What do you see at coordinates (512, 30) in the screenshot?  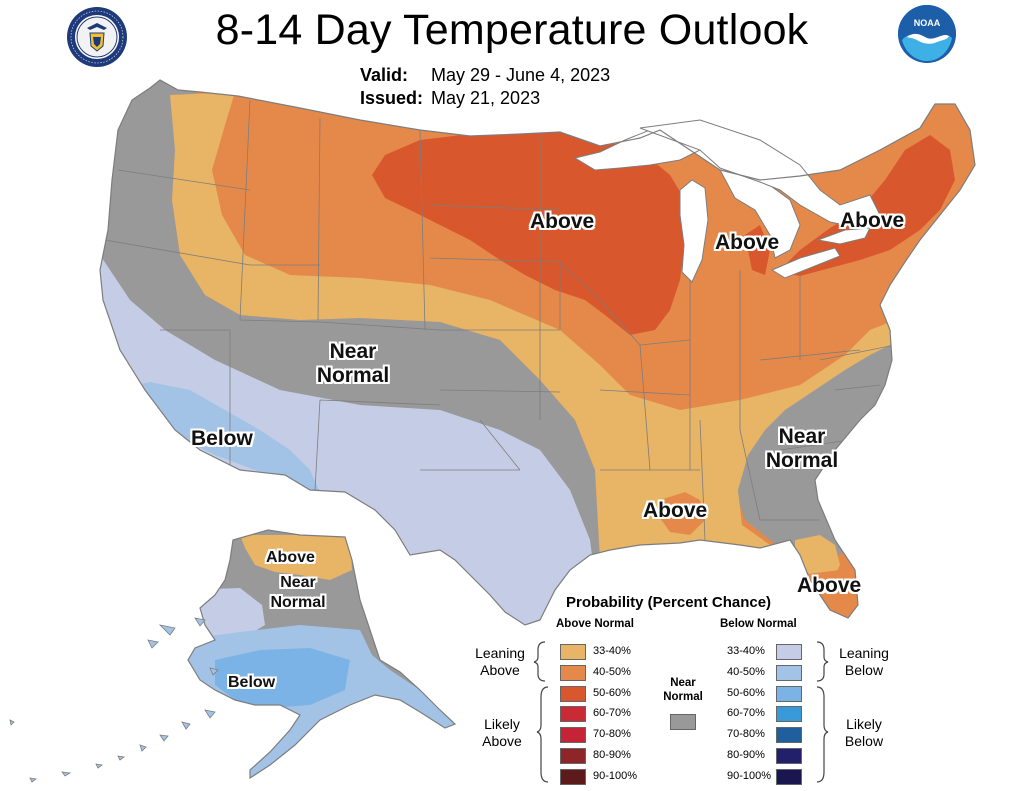 I see `page-title: 8-14 Day Temperature Outlook` at bounding box center [512, 30].